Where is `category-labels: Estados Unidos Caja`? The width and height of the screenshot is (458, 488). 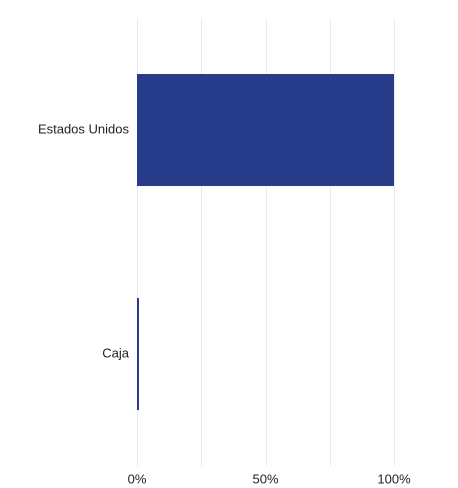
category-labels: Estados Unidos Caja is located at coordinates (84, 240).